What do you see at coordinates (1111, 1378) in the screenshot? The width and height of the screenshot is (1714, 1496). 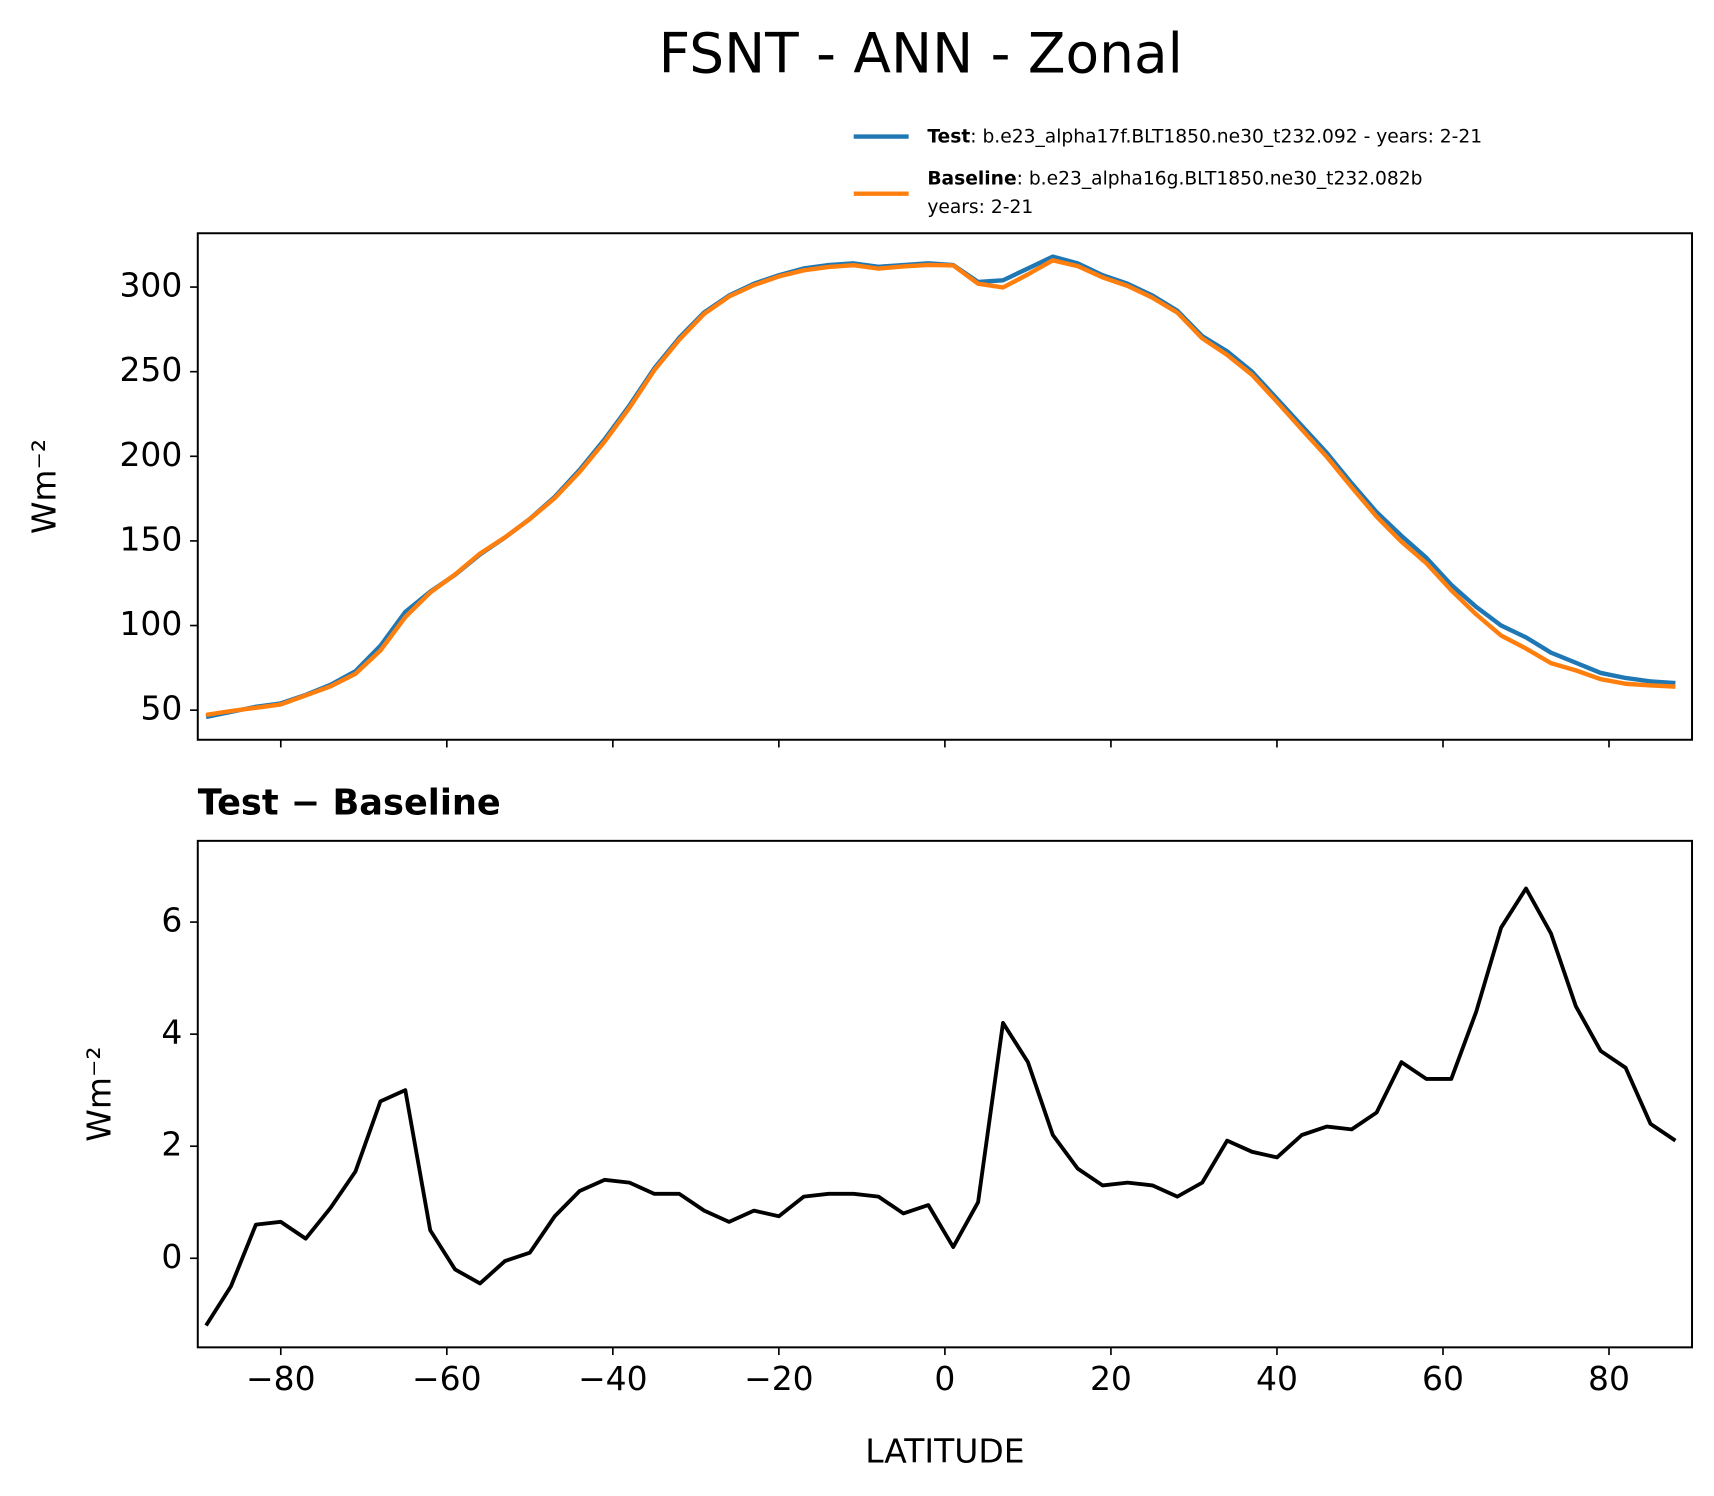 I see `x-tick-label: 20` at bounding box center [1111, 1378].